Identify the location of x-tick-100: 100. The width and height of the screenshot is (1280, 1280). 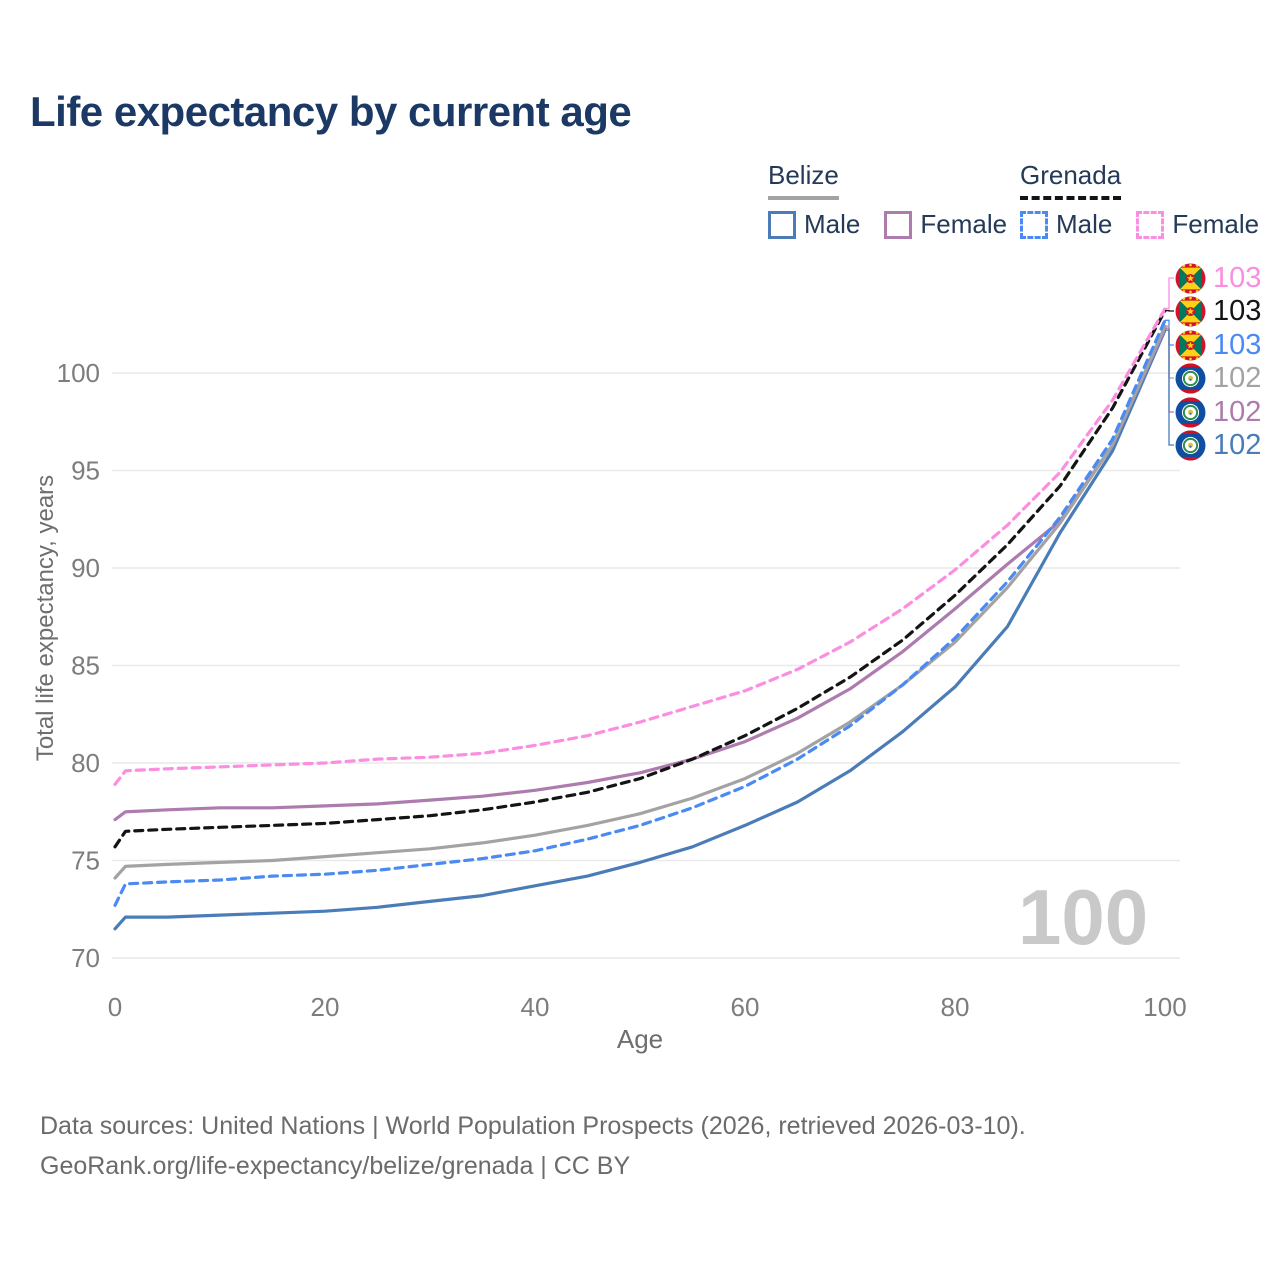
(1164, 1007).